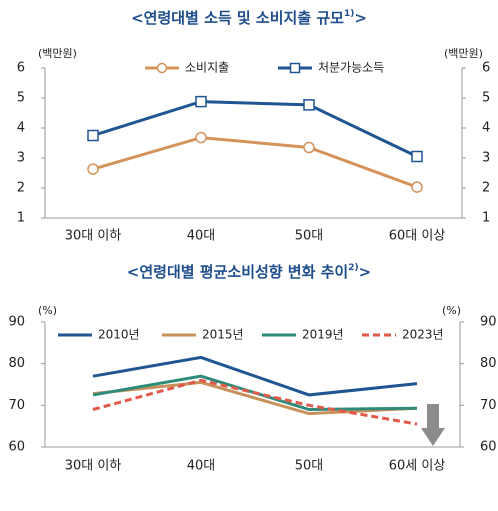 Image resolution: width=498 pixels, height=511 pixels. Describe the element at coordinates (463, 53) in the screenshot. I see `y2-axis-unit: (백만원)` at that location.